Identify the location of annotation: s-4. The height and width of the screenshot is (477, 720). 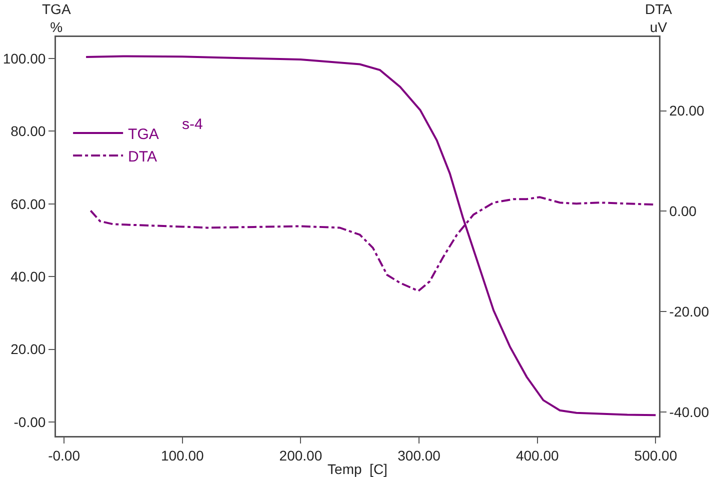
(192, 124).